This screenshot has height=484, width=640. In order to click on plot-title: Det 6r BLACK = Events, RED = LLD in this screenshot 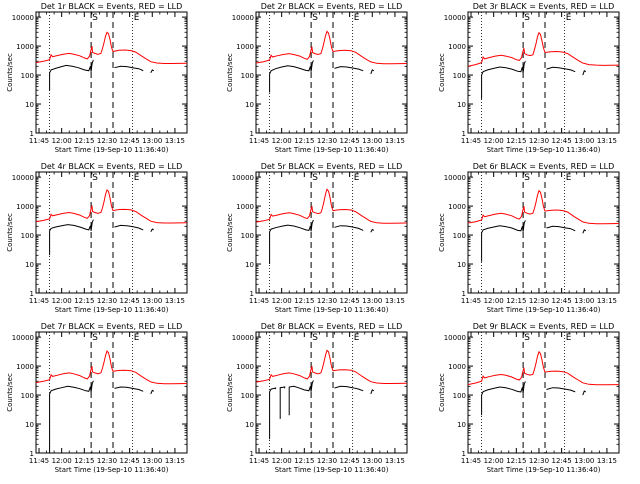, I will do `click(544, 166)`.